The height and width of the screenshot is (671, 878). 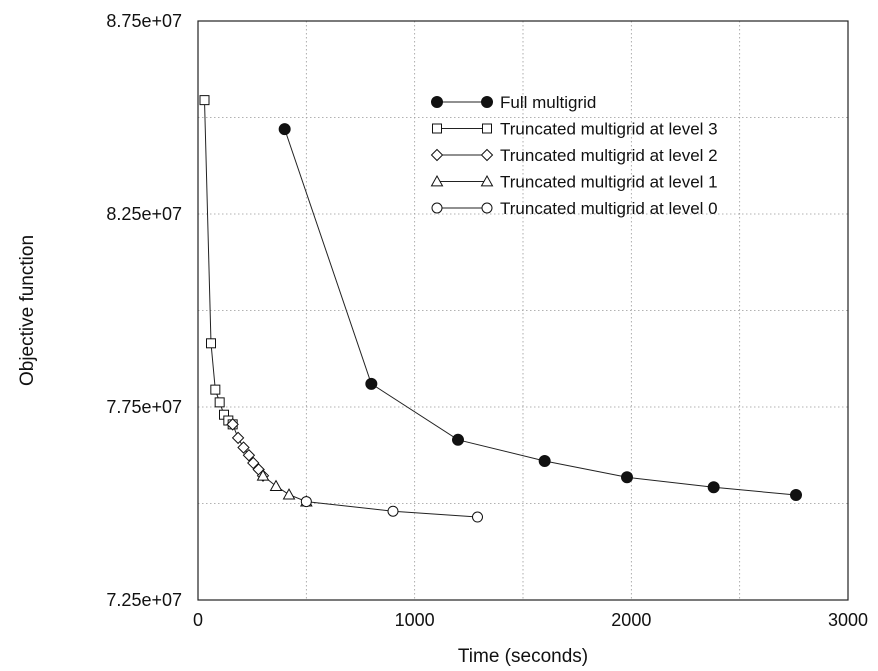 I want to click on legend-label: Truncated multigrid at level 2, so click(x=609, y=155).